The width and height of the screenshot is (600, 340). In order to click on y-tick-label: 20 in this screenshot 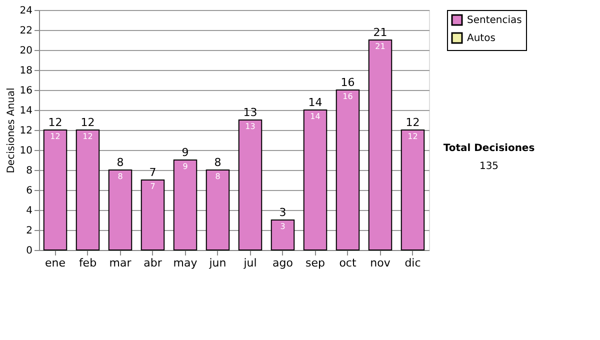, I will do `click(26, 51)`.